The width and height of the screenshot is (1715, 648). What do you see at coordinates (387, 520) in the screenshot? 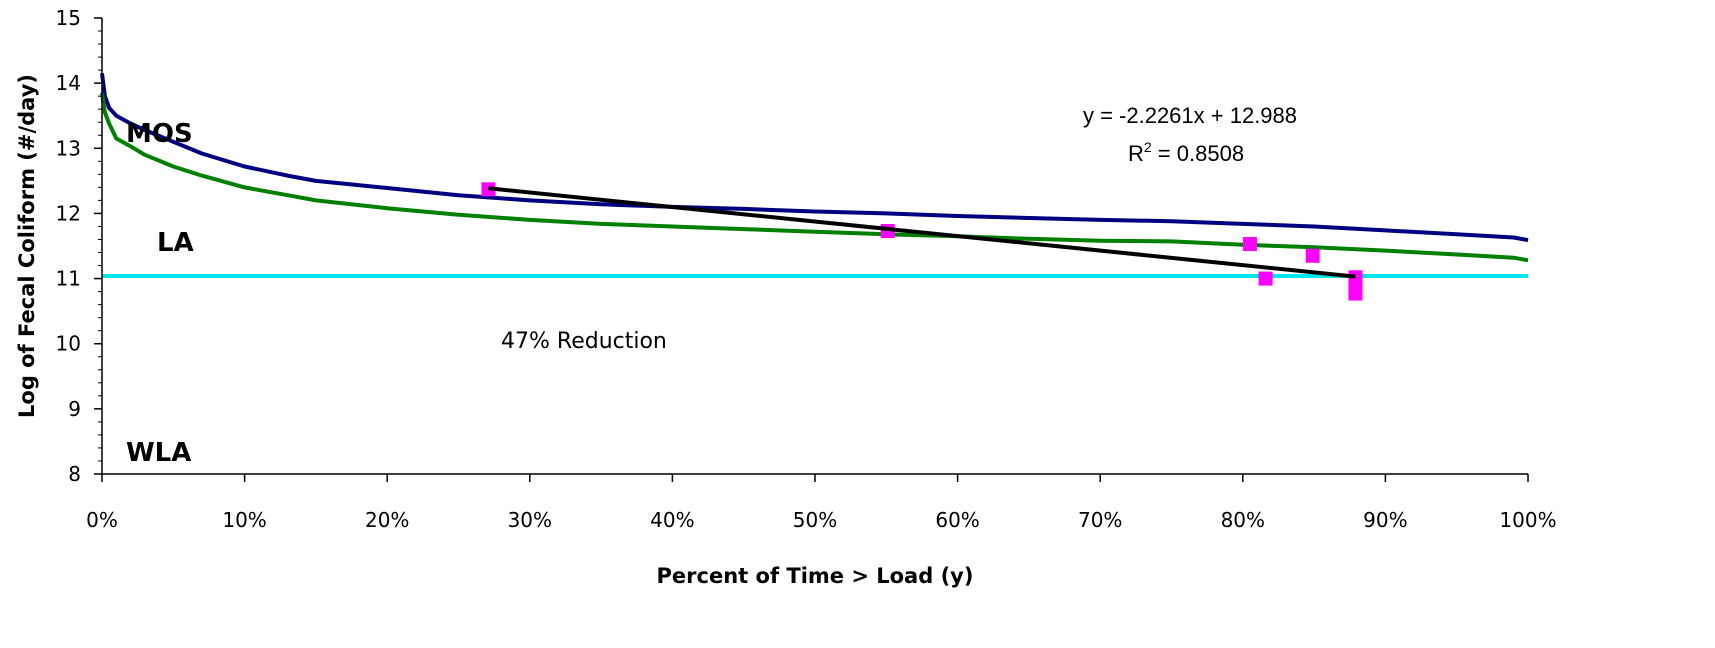
I see `x-tick-label: 20%` at bounding box center [387, 520].